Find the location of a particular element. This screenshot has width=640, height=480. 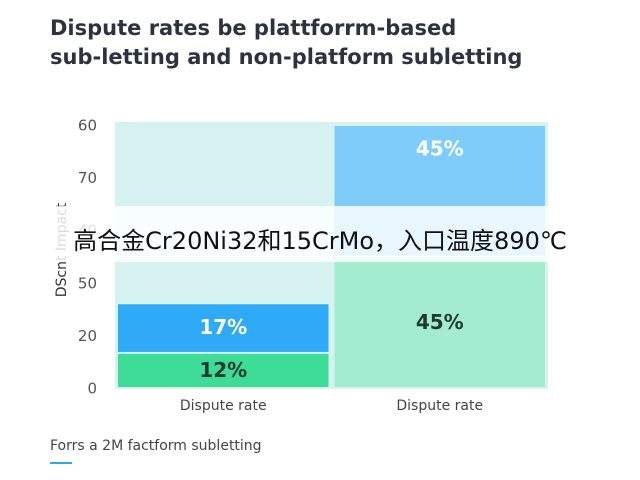

value-label: 17% is located at coordinates (223, 327).